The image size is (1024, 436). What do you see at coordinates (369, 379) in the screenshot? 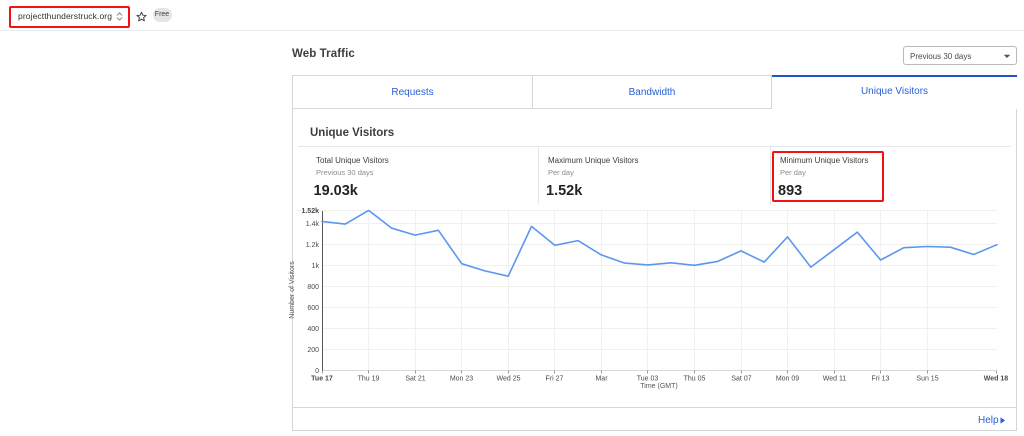
I see `svg-text: Thu 19` at bounding box center [369, 379].